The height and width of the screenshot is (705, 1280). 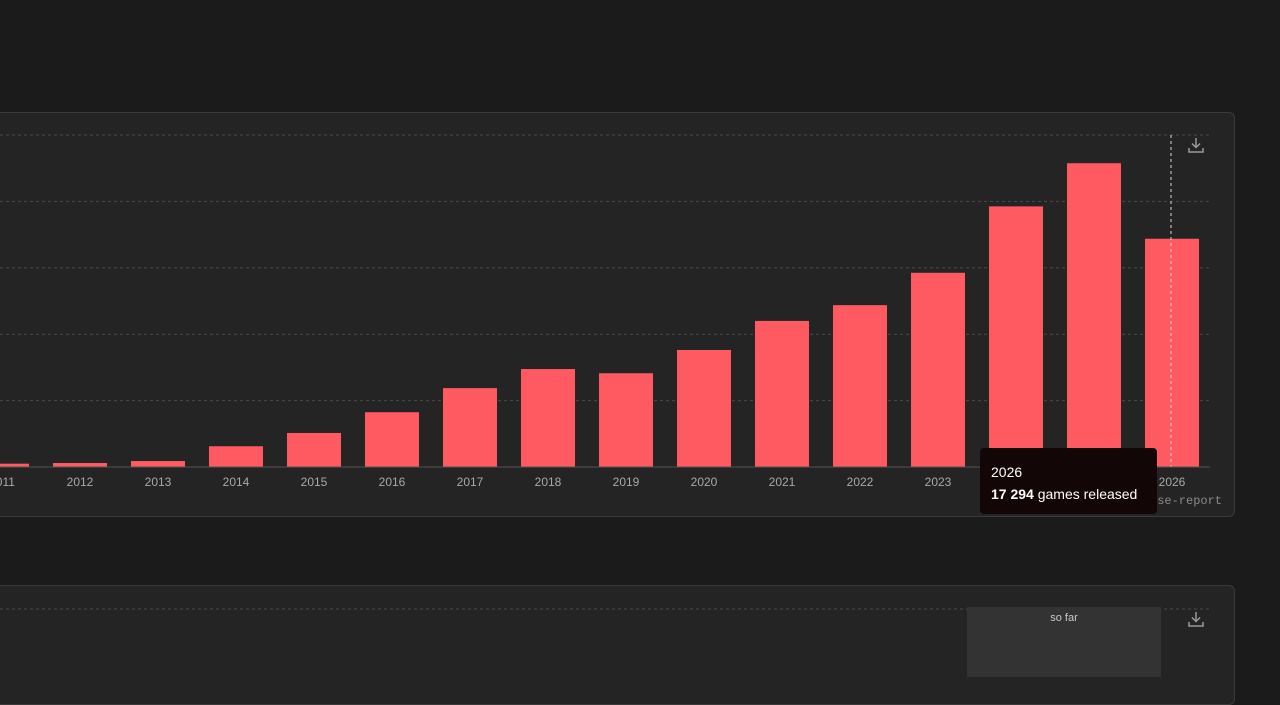 I want to click on x-tick-2012: 2012, so click(x=80, y=482).